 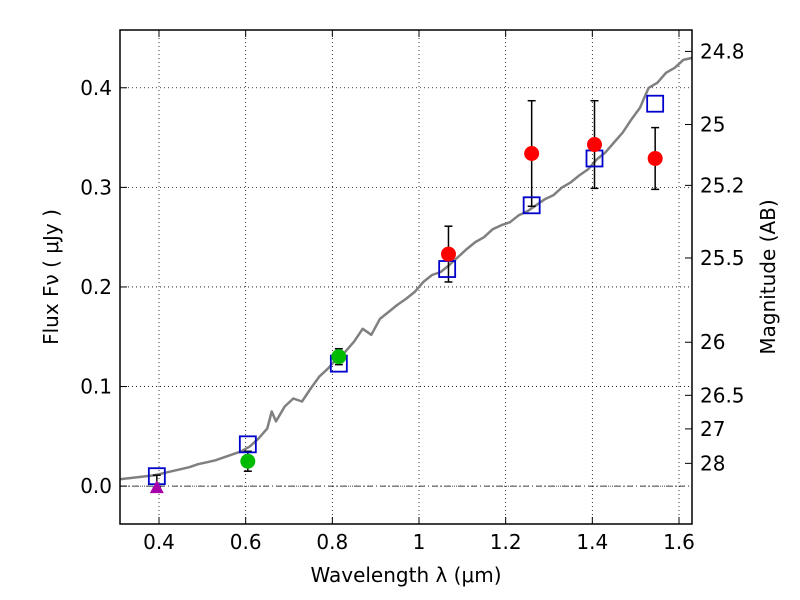 I want to click on magnitude-tick-label: 25.5, so click(x=722, y=258).